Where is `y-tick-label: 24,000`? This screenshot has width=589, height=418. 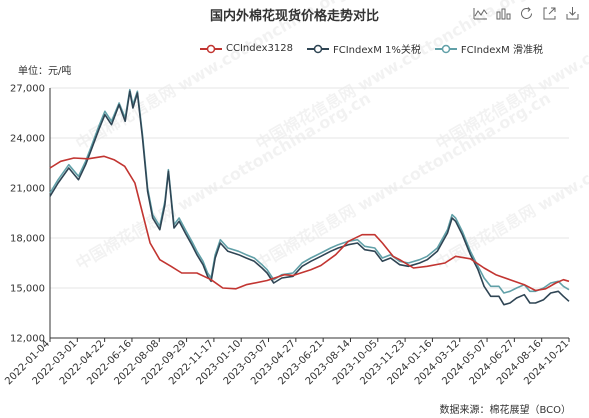
y-tick-label: 24,000 is located at coordinates (27, 139).